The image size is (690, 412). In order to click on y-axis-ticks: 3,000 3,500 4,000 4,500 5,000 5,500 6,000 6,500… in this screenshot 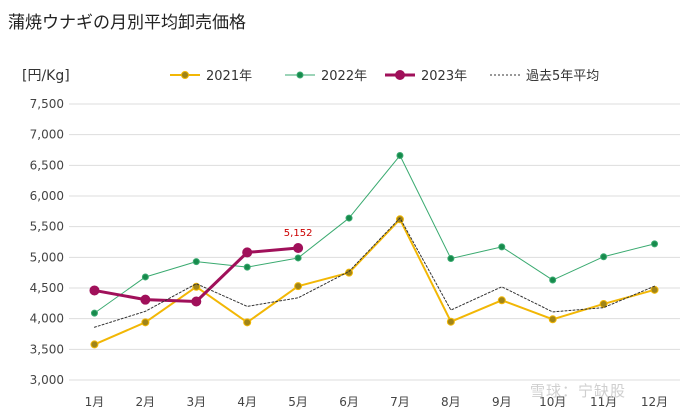, I will do `click(47, 242)`.